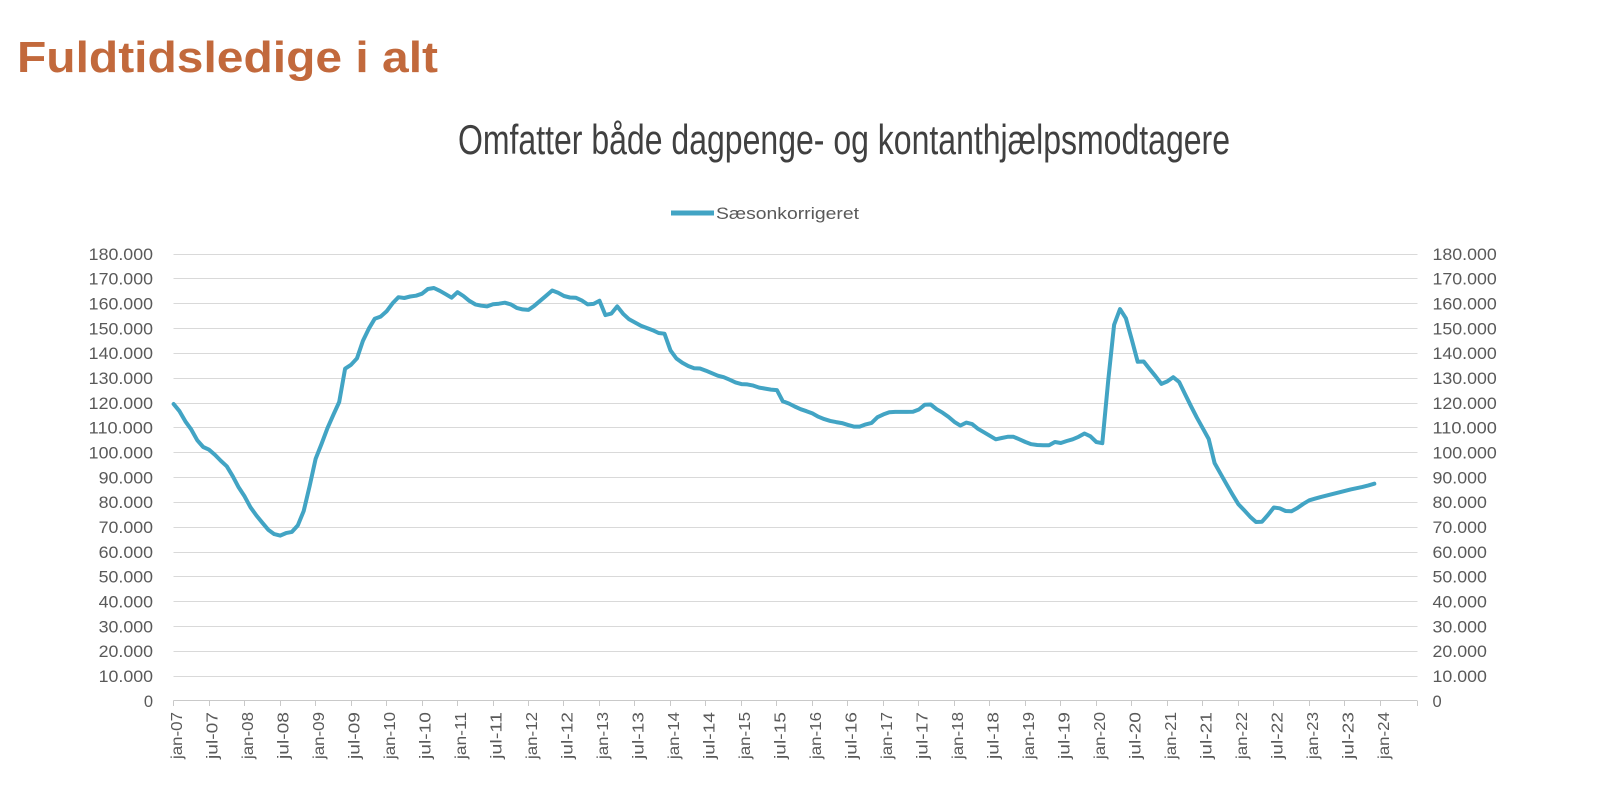  What do you see at coordinates (1277, 736) in the screenshot?
I see `svg-text: jul-22` at bounding box center [1277, 736].